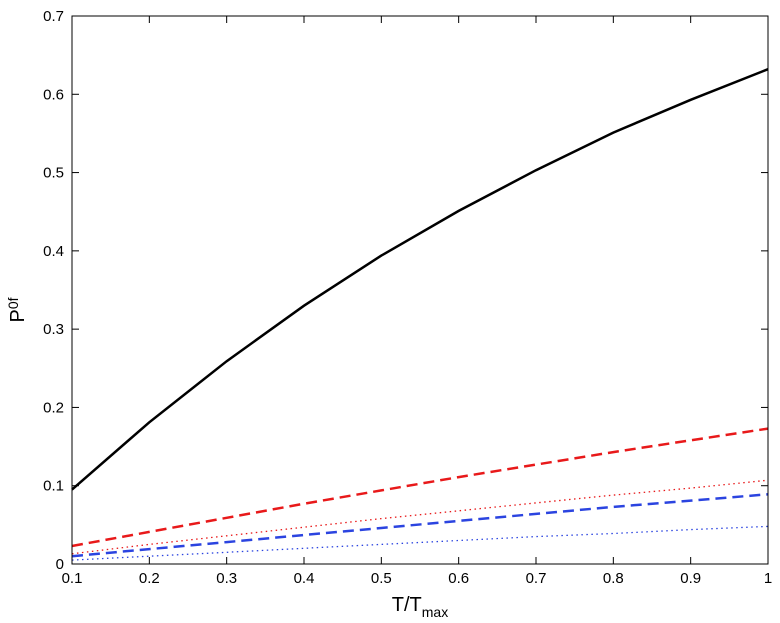  Describe the element at coordinates (53, 173) in the screenshot. I see `y-tick-label: 0.5` at that location.